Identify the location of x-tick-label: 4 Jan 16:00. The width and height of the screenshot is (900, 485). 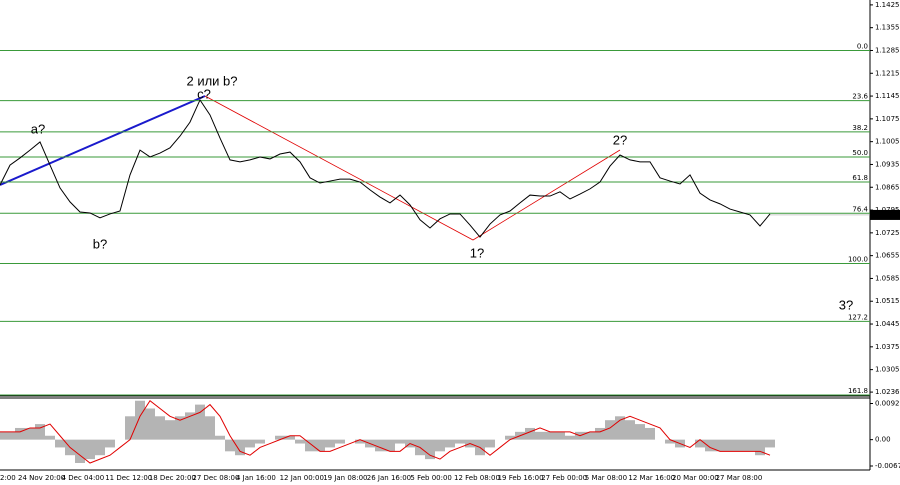
(256, 478).